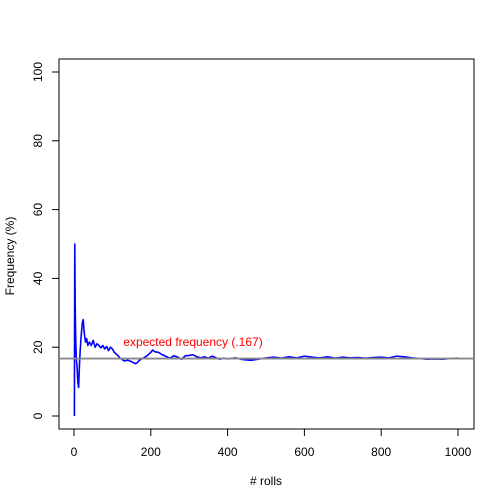 The image size is (504, 504). Describe the element at coordinates (304, 452) in the screenshot. I see `x-tick-label: 600` at that location.